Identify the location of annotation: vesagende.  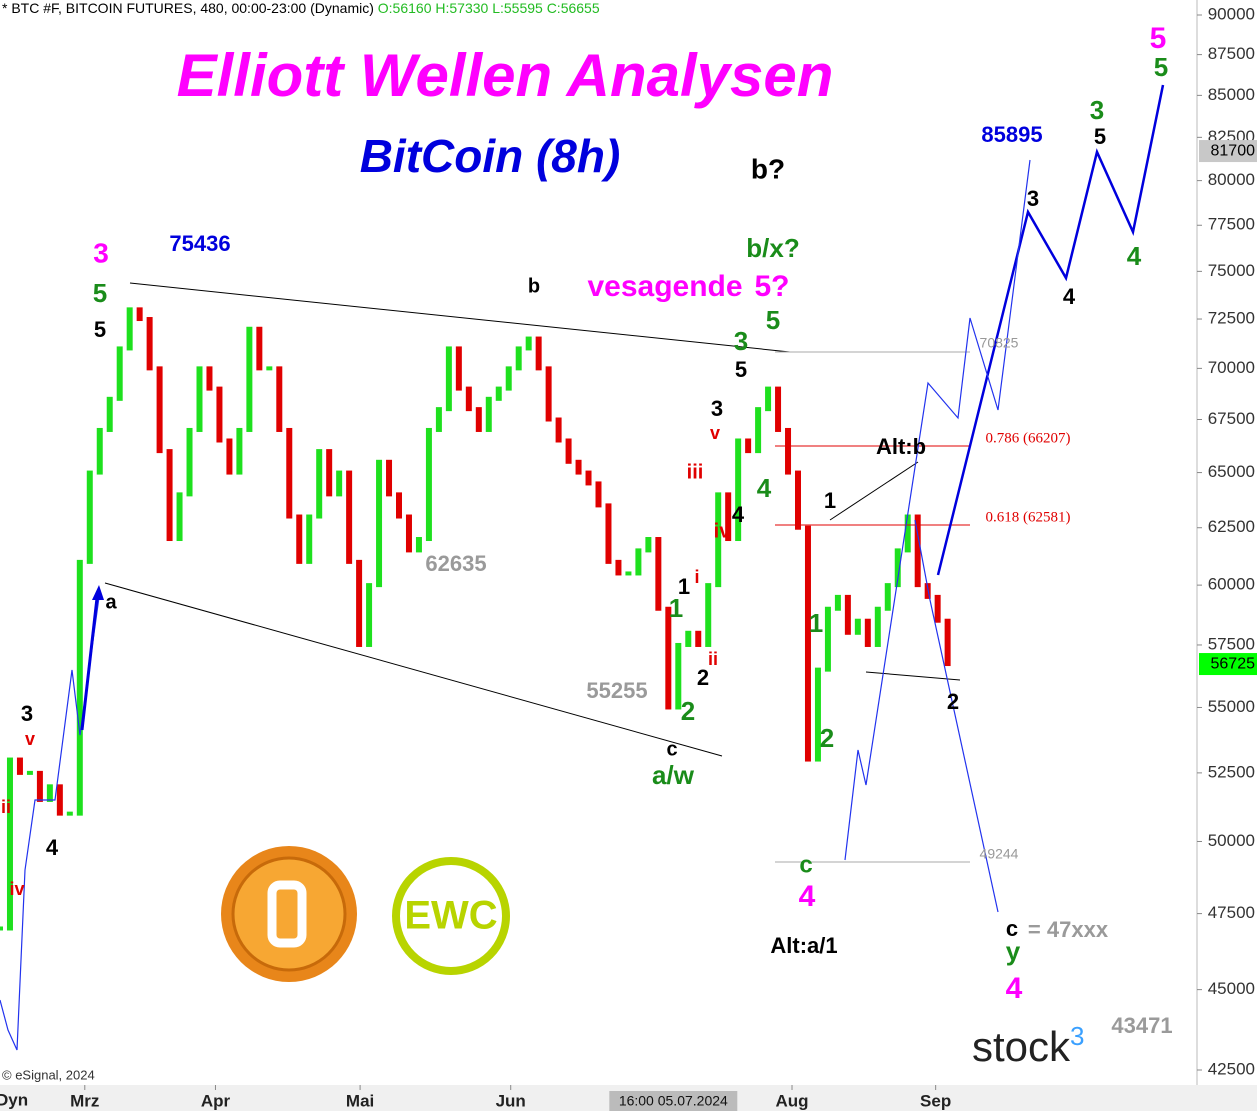
(664, 286).